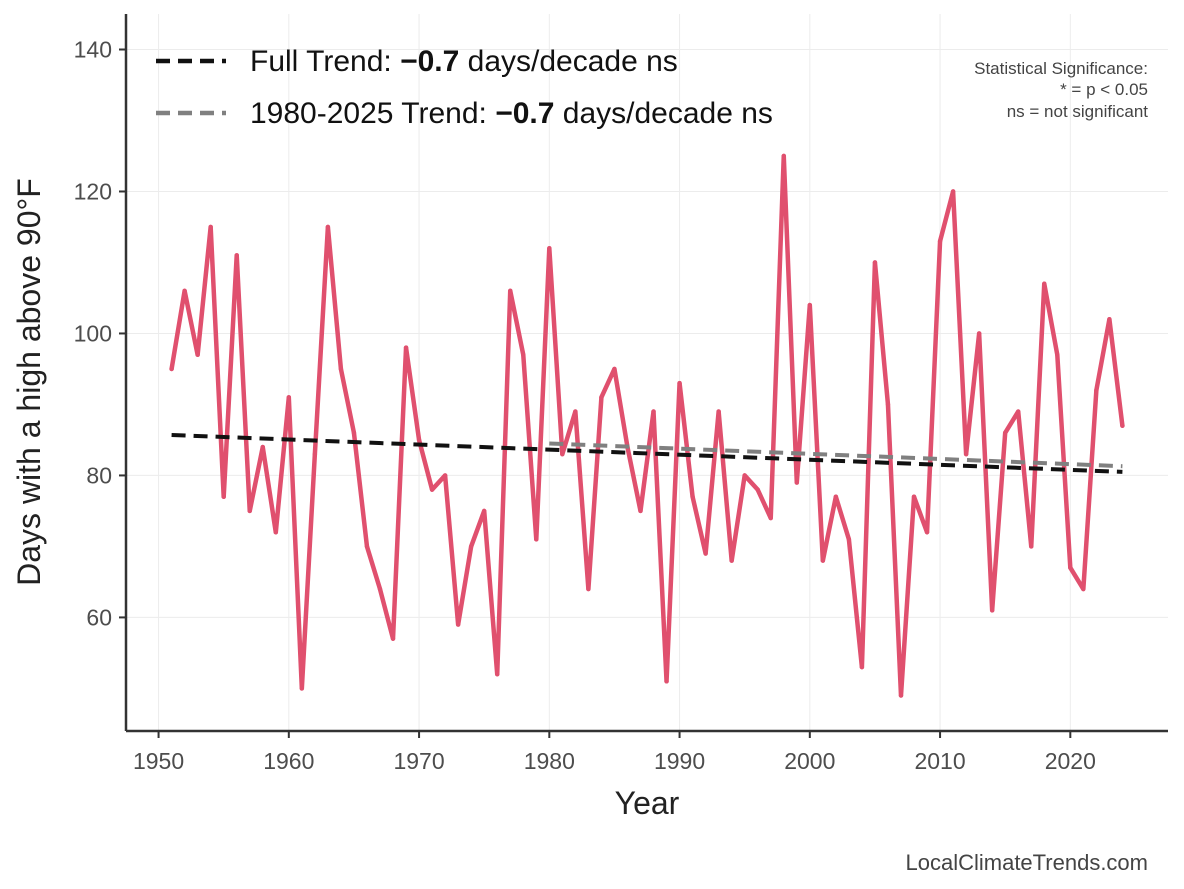 The height and width of the screenshot is (889, 1184). I want to click on data-point-2013, so click(979, 333).